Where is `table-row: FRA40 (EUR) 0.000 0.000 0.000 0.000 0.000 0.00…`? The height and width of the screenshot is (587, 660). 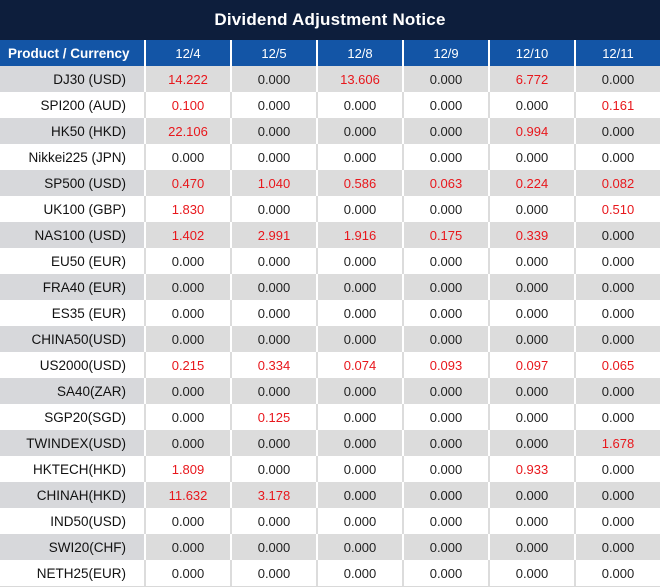
table-row: FRA40 (EUR) 0.000 0.000 0.000 0.000 0.000 0.00… is located at coordinates (330, 287).